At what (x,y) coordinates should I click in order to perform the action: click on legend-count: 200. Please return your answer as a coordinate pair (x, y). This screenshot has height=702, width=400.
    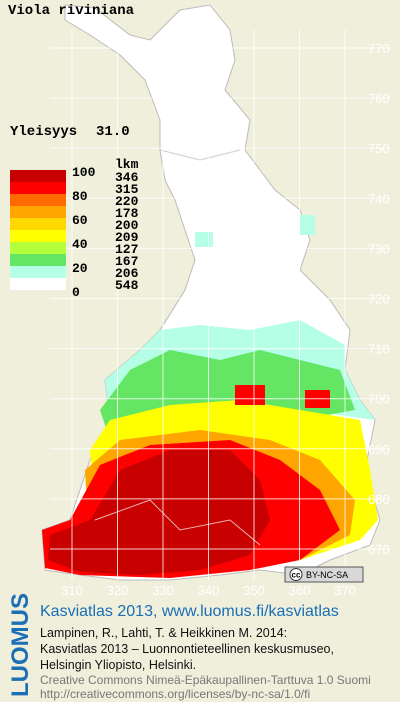
    Looking at the image, I should click on (127, 225).